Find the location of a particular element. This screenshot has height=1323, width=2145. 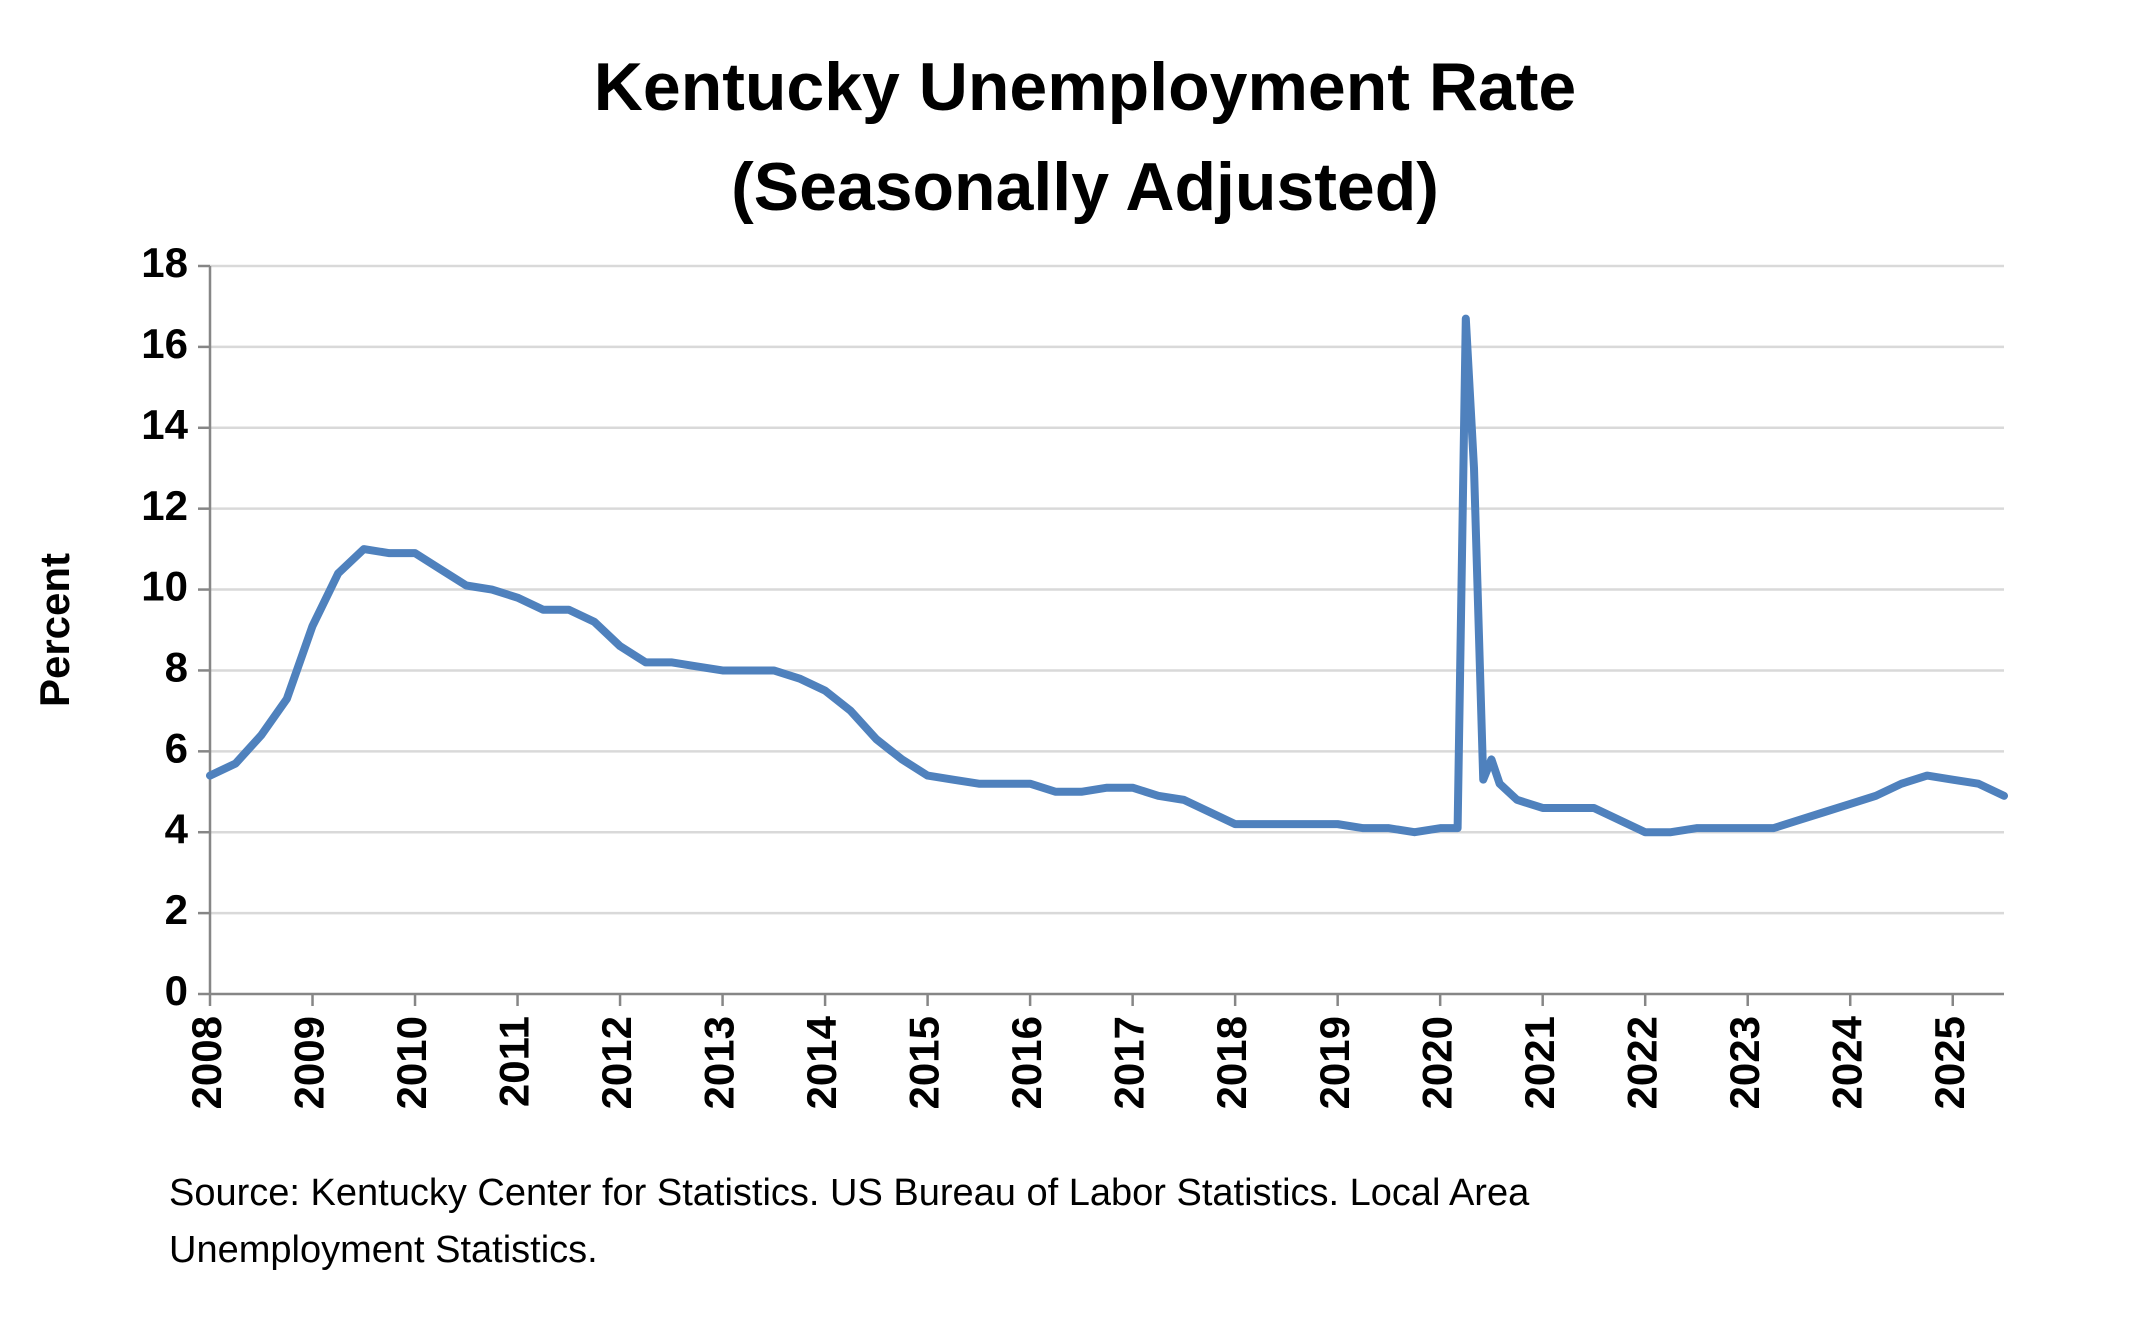

chart-subtitle: (Seasonally Adjusted) is located at coordinates (1085, 187).